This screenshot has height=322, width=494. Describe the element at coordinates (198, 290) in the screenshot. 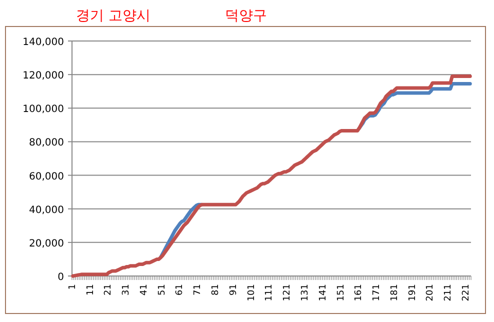

I see `x-tick-label: 71` at that location.